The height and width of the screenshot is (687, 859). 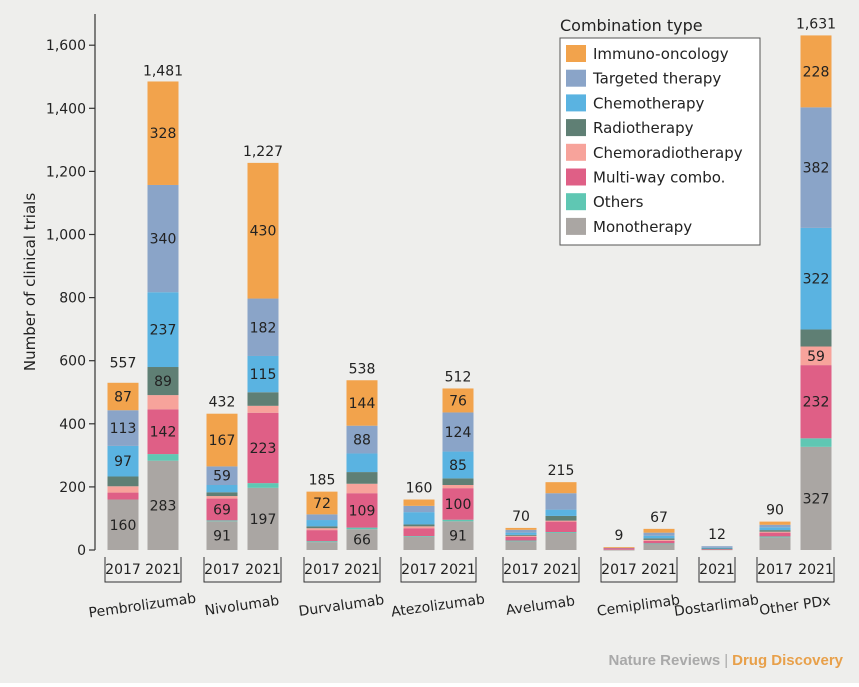 I want to click on segment-value-label: 144, so click(x=362, y=404).